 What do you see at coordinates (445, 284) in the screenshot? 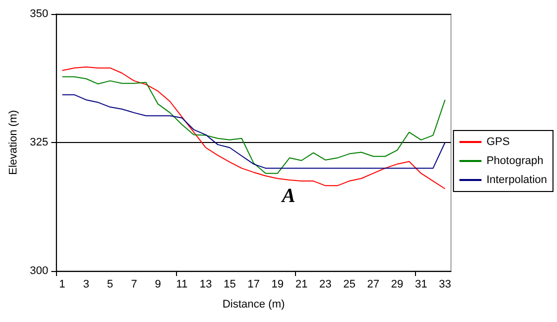
I see `x-tick-label: 33` at bounding box center [445, 284].